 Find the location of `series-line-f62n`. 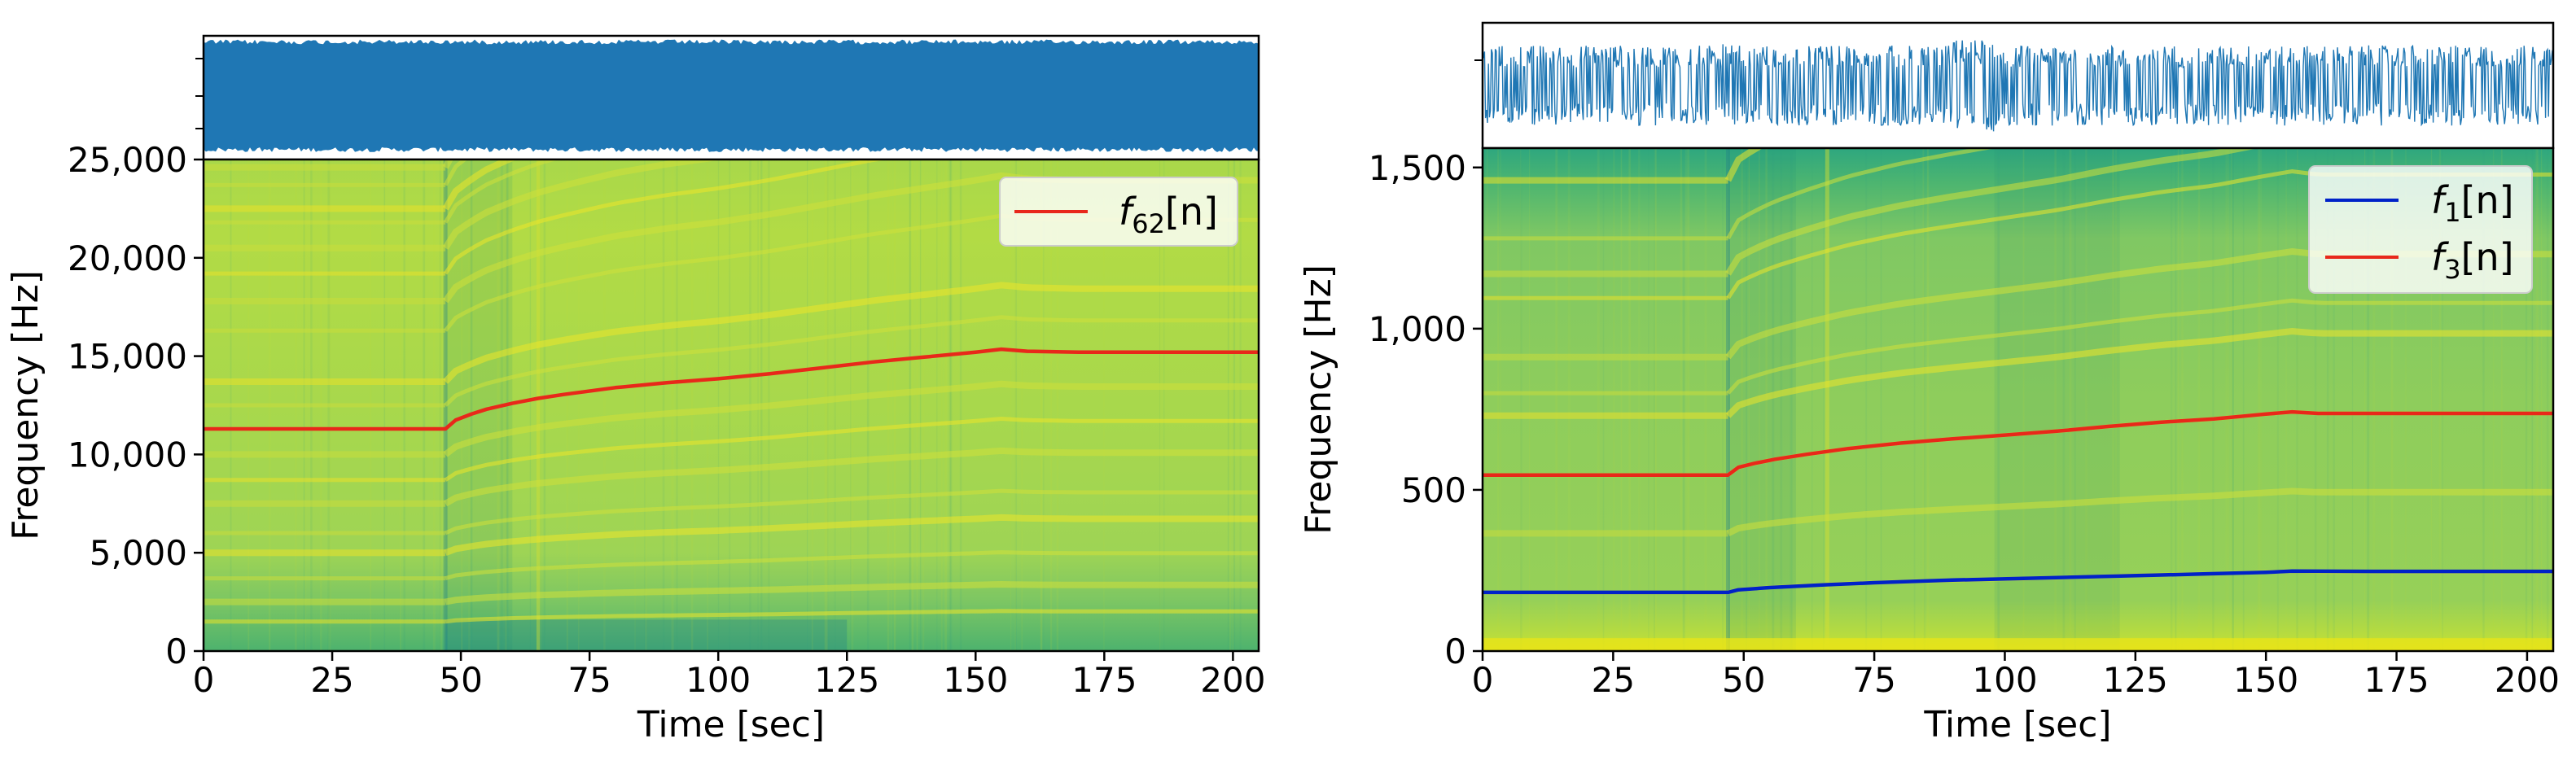

series-line-f62n is located at coordinates (731, 389).